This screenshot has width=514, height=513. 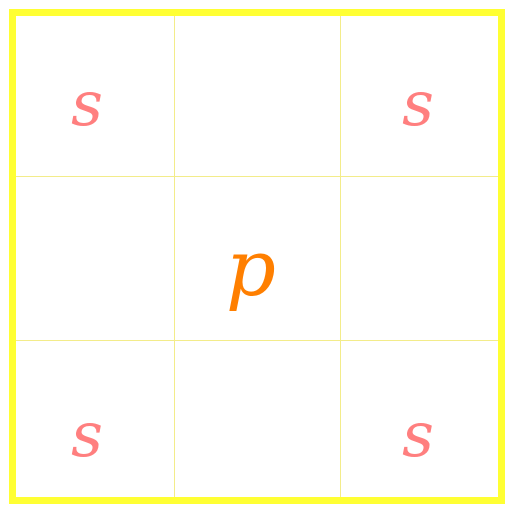 I want to click on cell-s-top-right: s, so click(x=418, y=103).